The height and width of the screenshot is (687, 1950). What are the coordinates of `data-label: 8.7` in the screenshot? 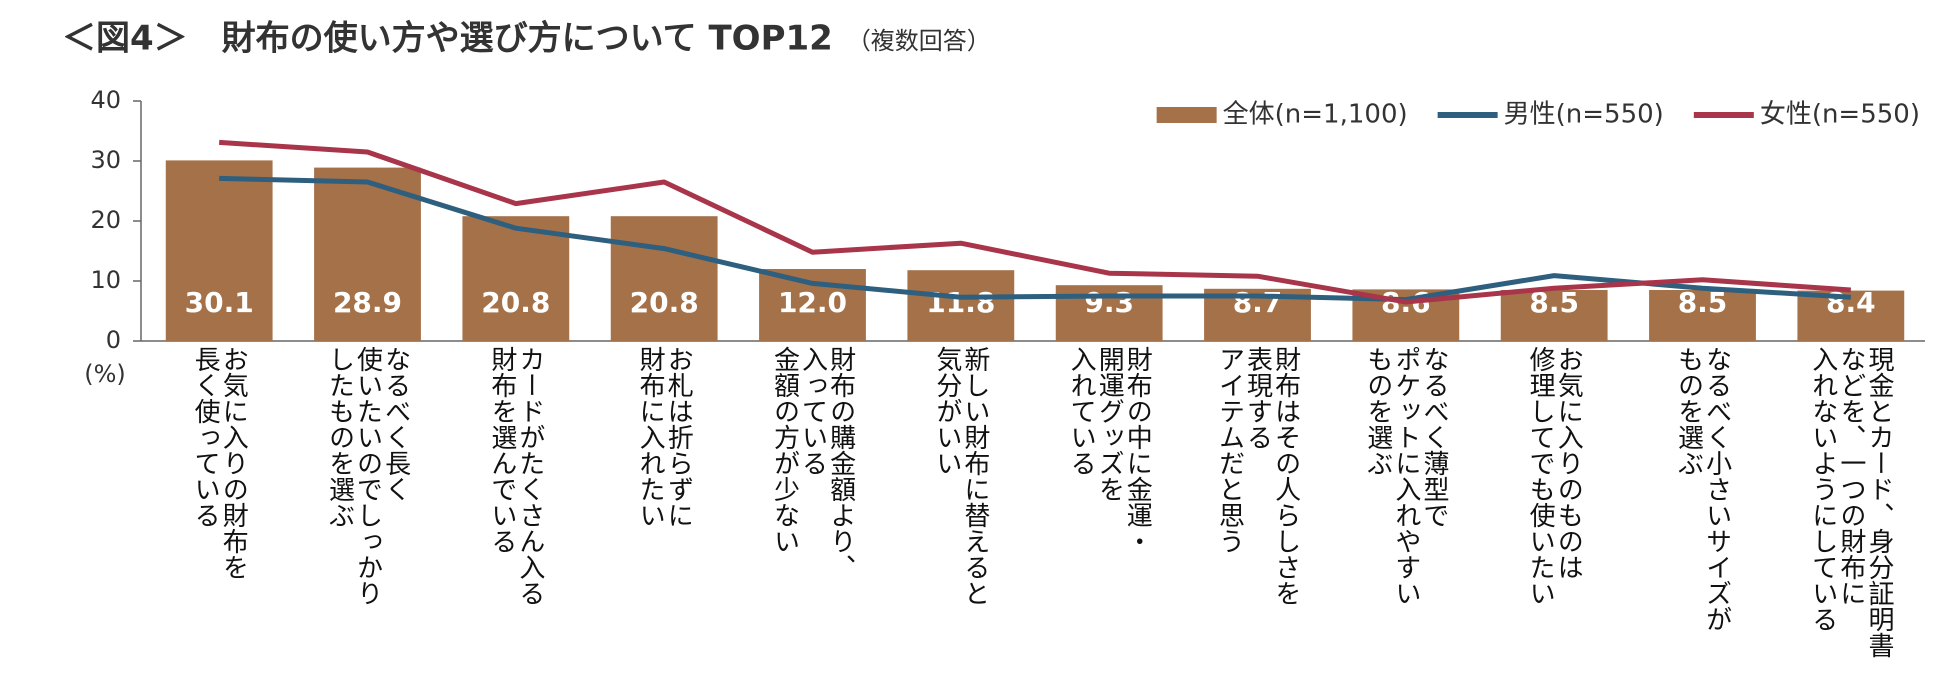 It's located at (1258, 302).